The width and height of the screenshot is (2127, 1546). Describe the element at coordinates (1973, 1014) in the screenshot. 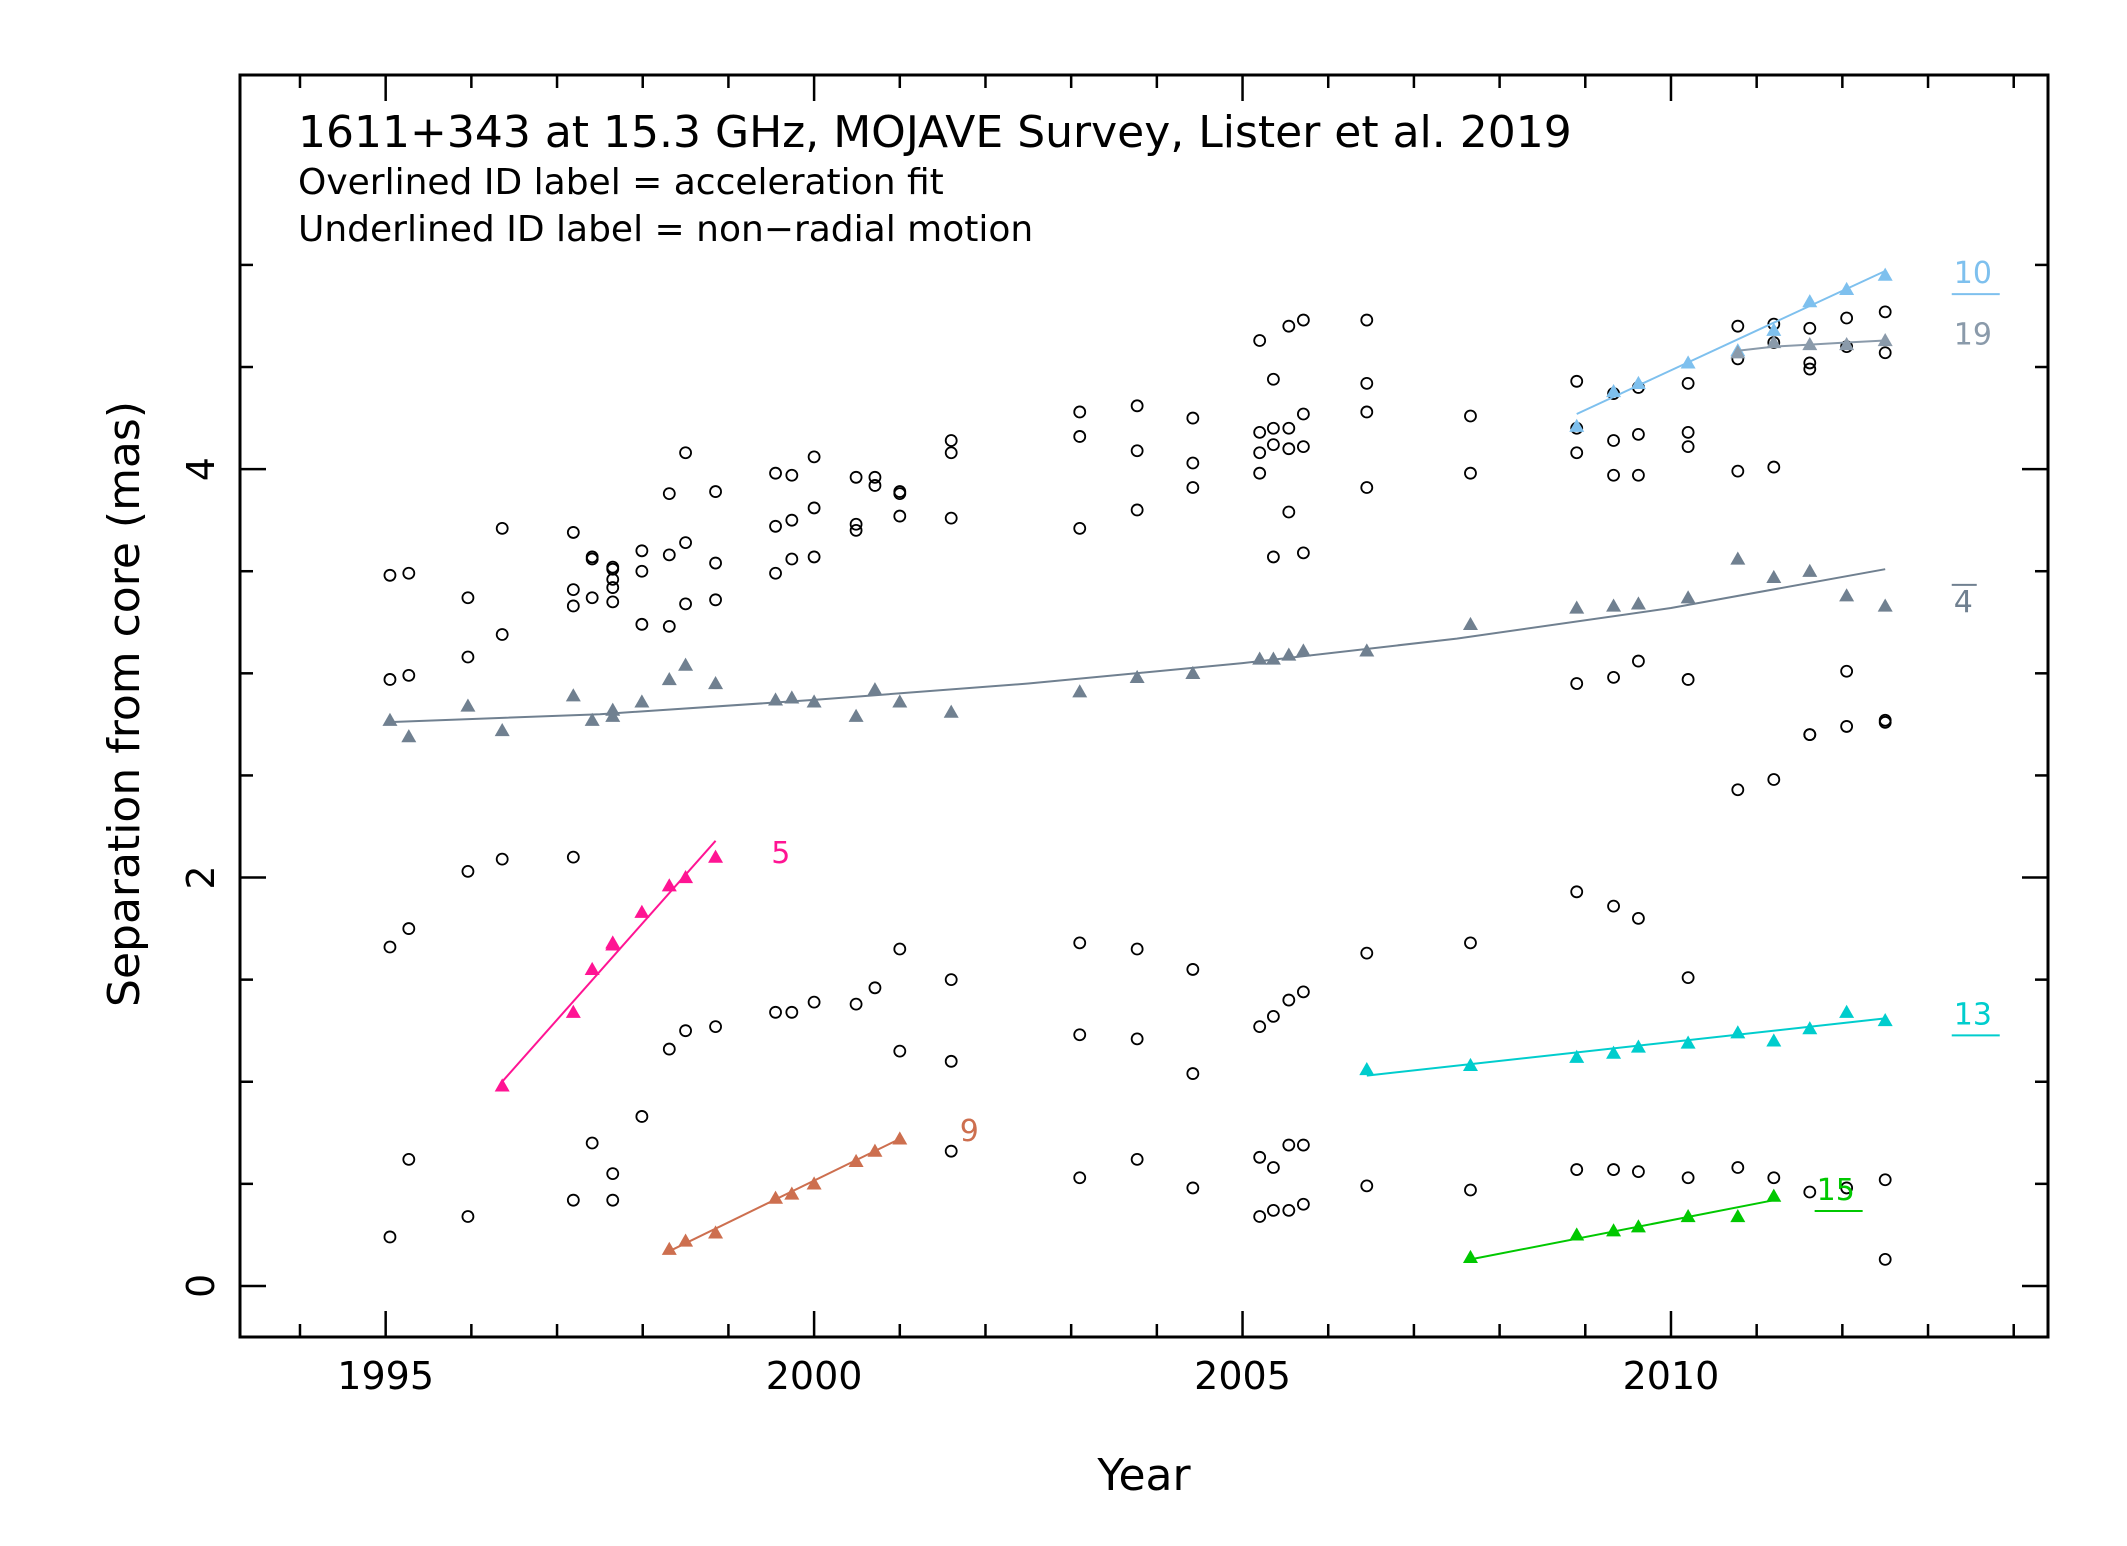

I see `series-label-13: 13` at that location.